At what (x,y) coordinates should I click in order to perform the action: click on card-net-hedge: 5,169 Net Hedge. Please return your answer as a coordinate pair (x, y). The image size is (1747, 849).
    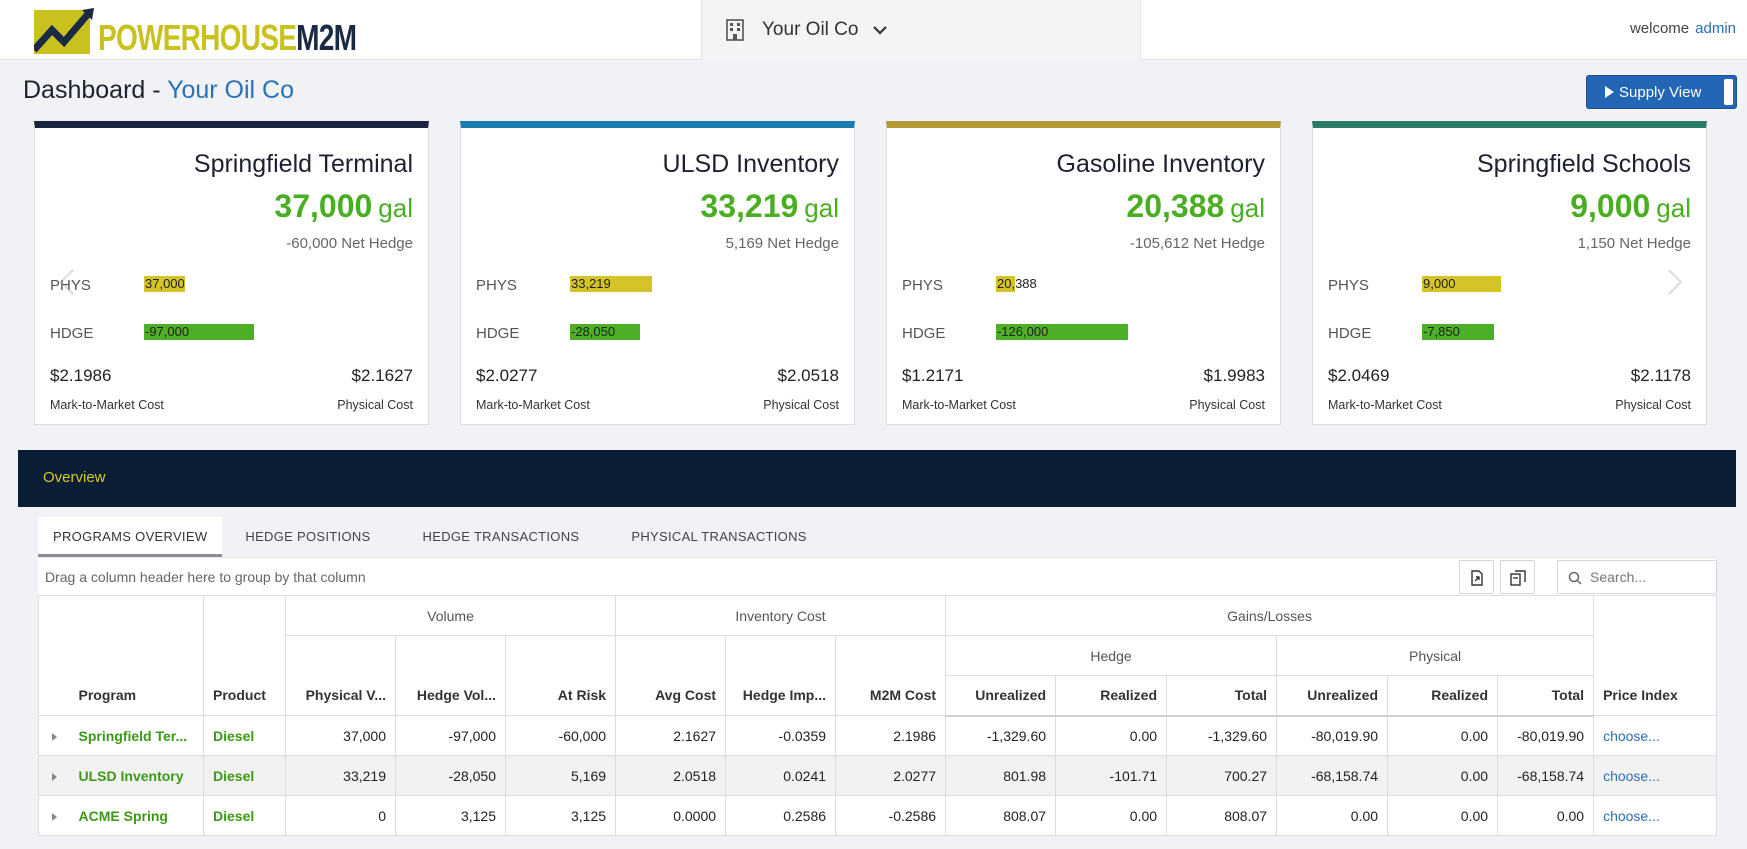
    Looking at the image, I should click on (782, 243).